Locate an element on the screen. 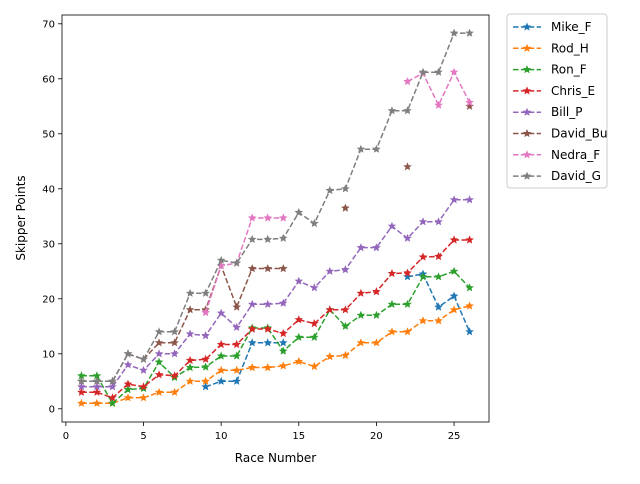 The image size is (640, 484). legend-label: Nedra_F is located at coordinates (575, 155).